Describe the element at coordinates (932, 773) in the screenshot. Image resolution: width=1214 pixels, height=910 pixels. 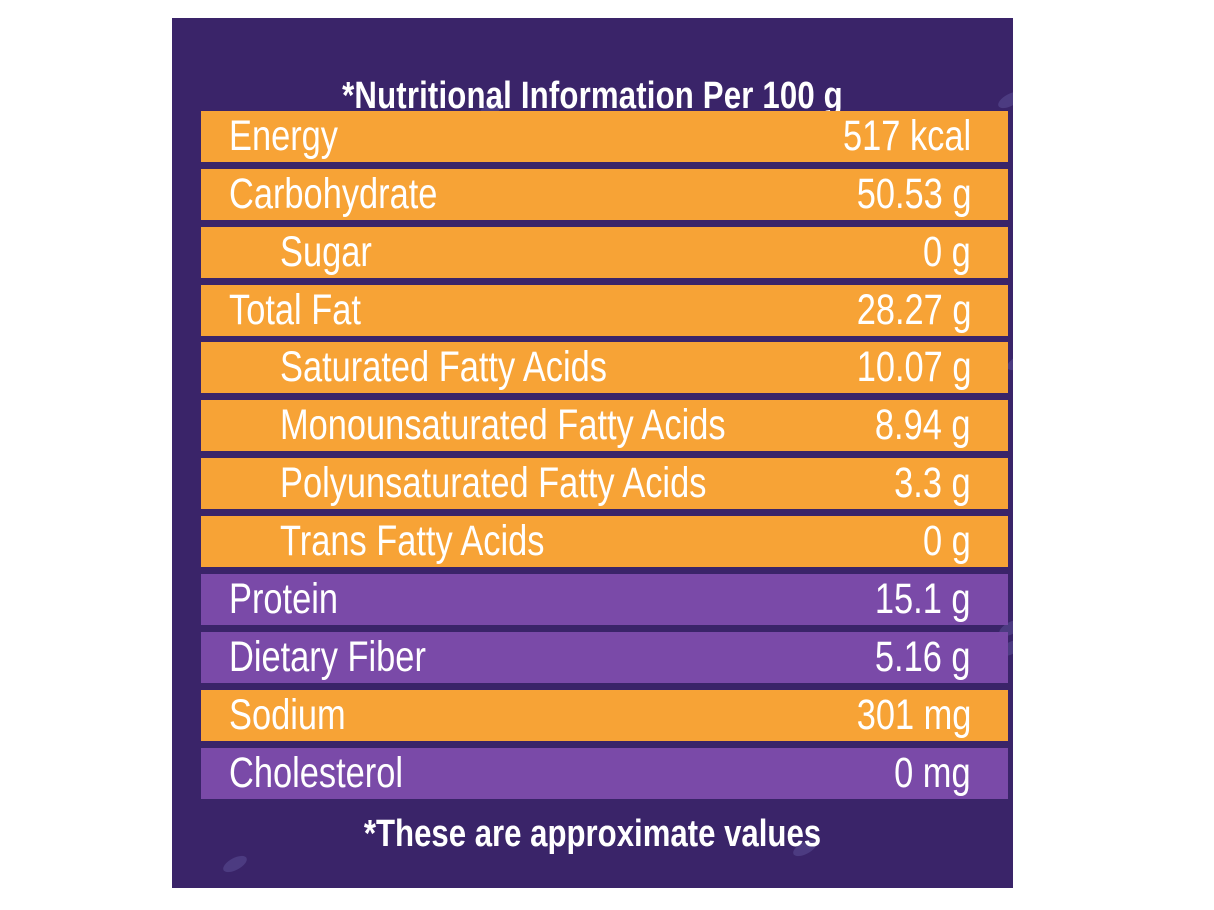
I see `nutrient-value: 0 mg` at that location.